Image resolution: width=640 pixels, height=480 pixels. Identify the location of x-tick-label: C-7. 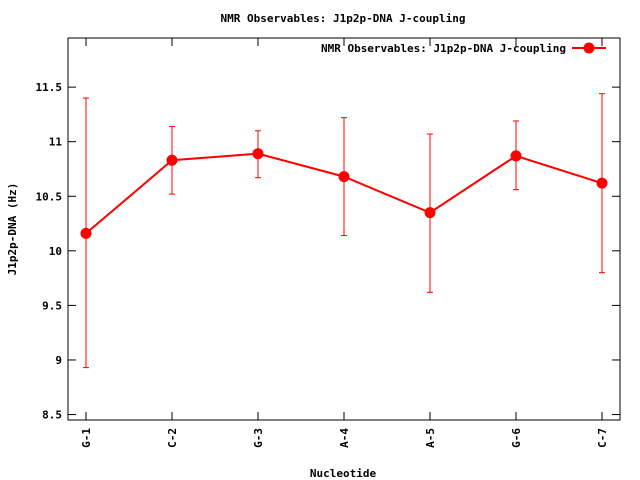
(602, 438).